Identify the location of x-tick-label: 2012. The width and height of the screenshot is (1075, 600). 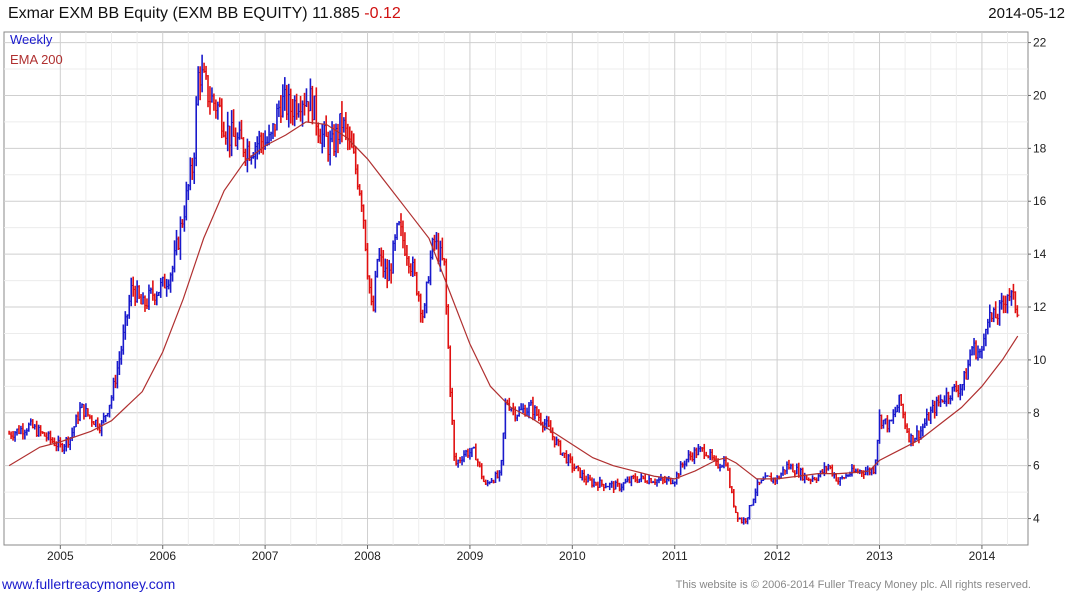
(777, 556).